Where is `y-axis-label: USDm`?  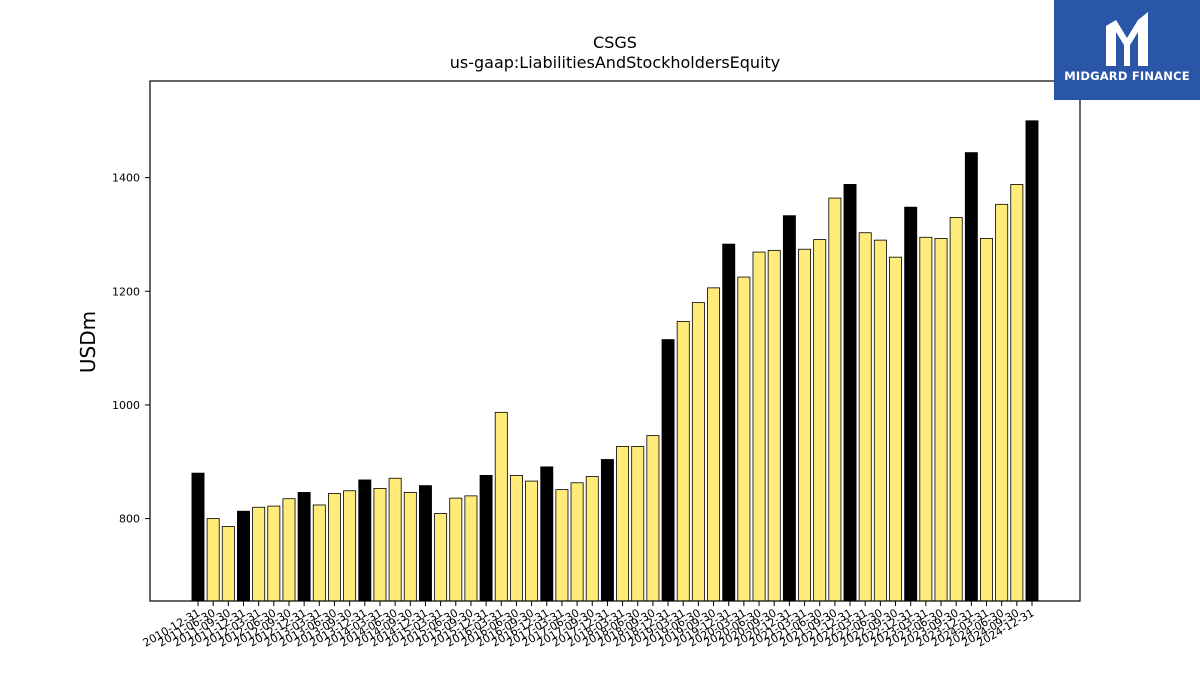 y-axis-label: USDm is located at coordinates (88, 342).